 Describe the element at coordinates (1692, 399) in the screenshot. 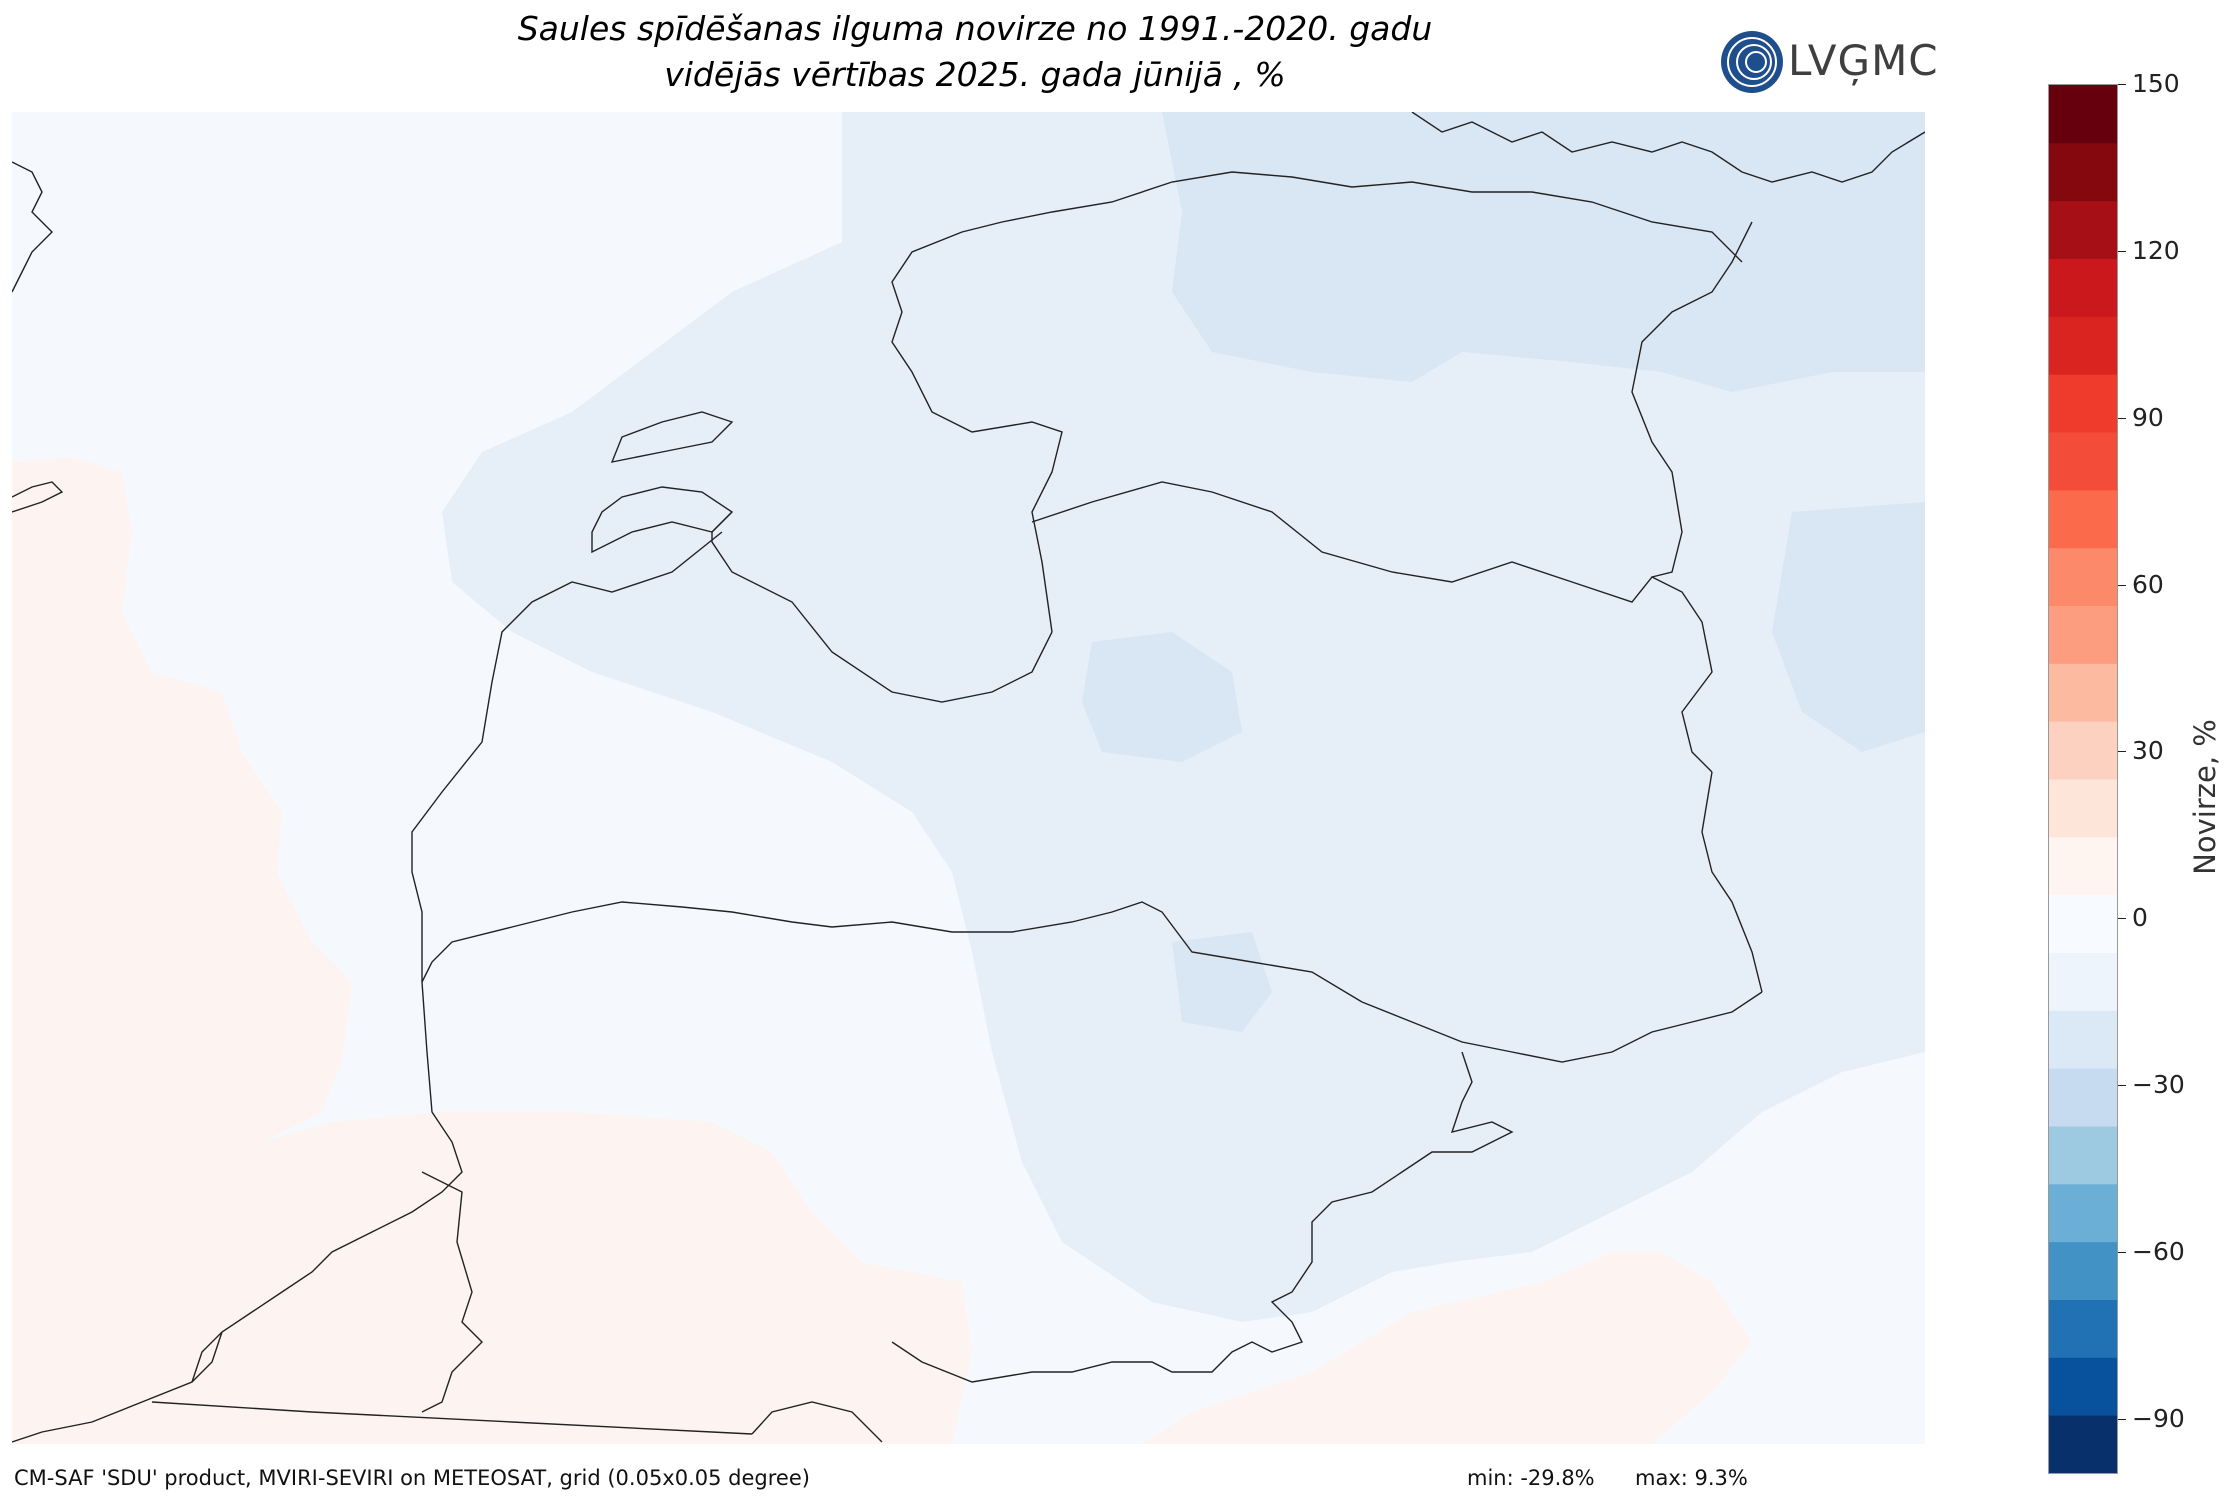

I see `estonia-russia-border` at that location.